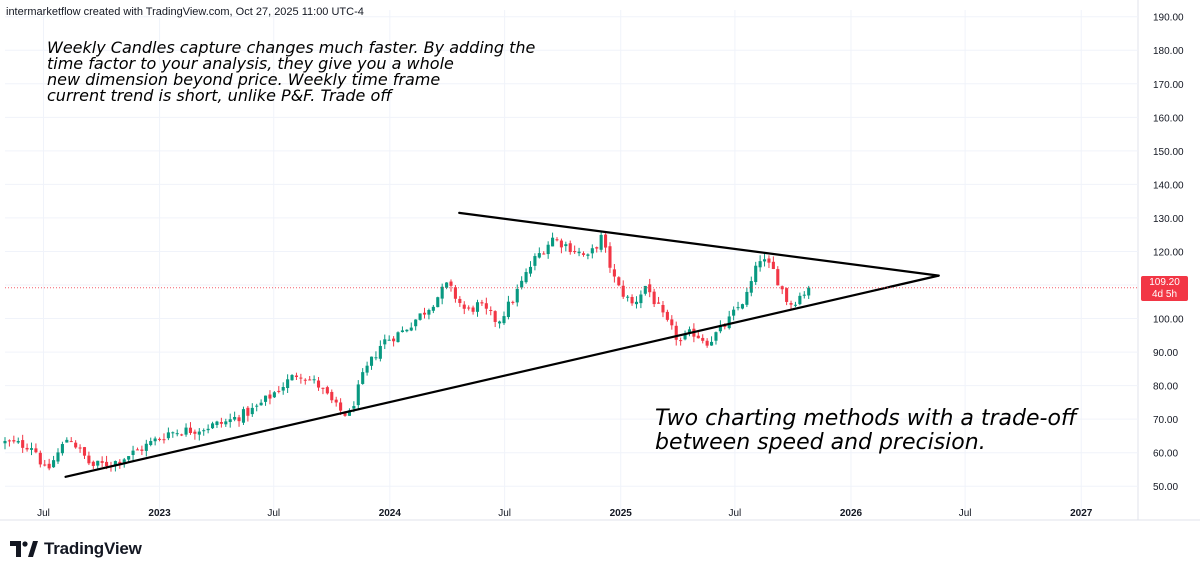 This screenshot has width=1200, height=578. What do you see at coordinates (76, 549) in the screenshot?
I see `tradingview-branding: TradingView` at bounding box center [76, 549].